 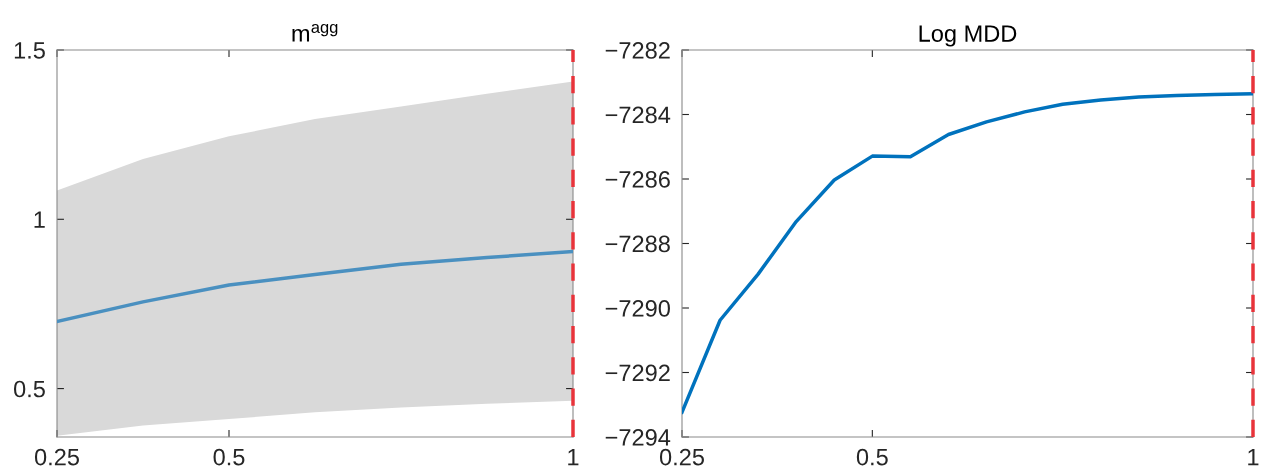 I want to click on y-tick-label: −7292, so click(x=637, y=373).